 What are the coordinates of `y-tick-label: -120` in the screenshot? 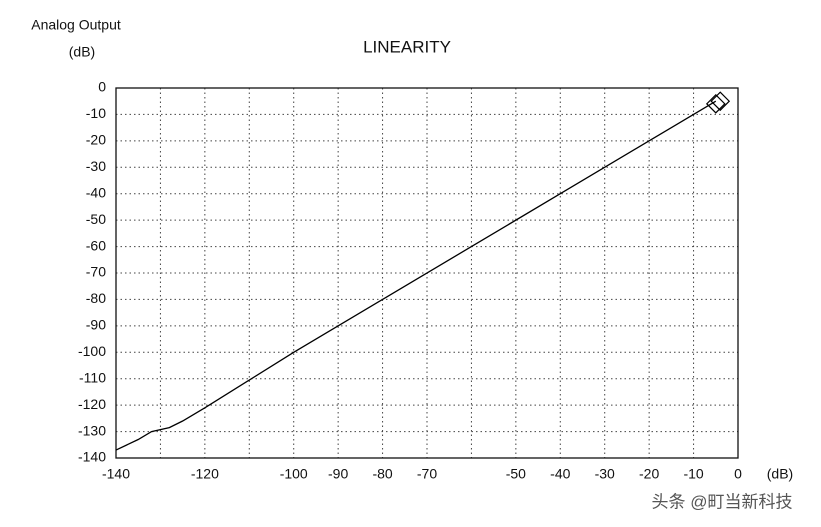 It's located at (92, 404).